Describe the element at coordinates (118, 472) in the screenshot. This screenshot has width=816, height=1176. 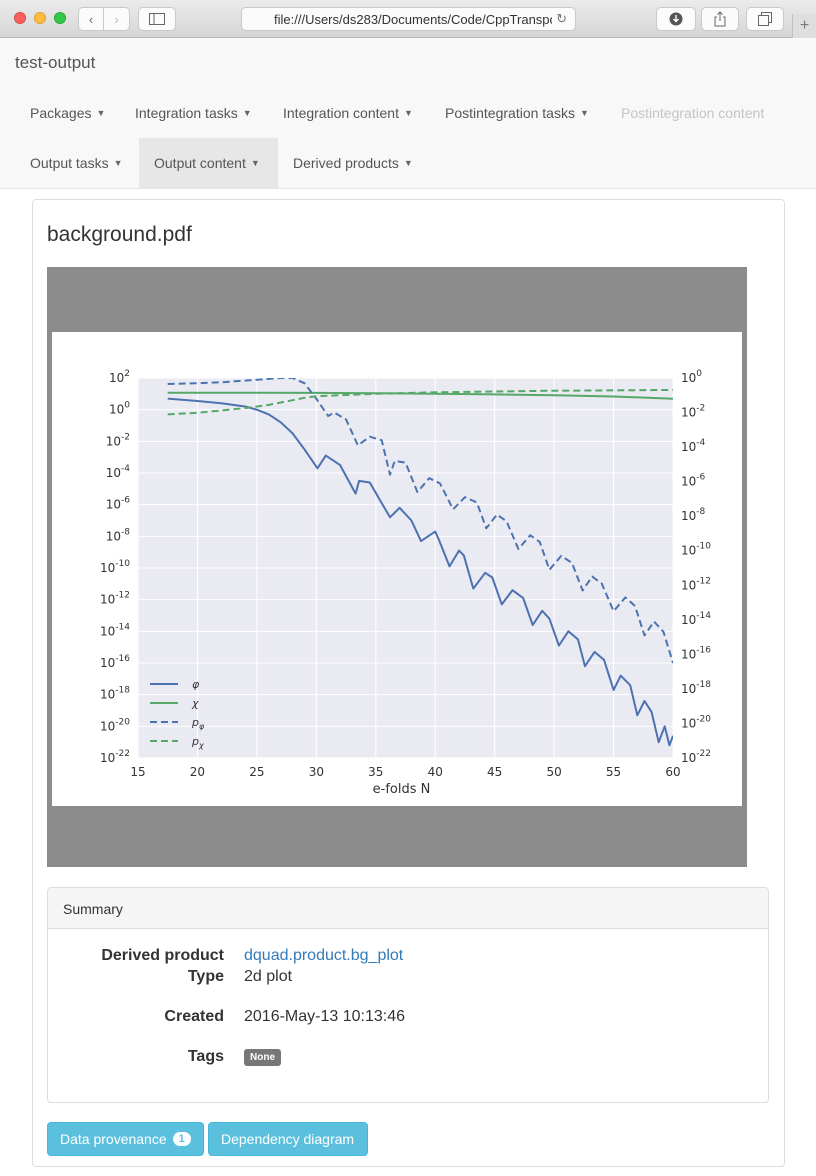
I see `left-y-tick-label: 10⁻⁴` at that location.